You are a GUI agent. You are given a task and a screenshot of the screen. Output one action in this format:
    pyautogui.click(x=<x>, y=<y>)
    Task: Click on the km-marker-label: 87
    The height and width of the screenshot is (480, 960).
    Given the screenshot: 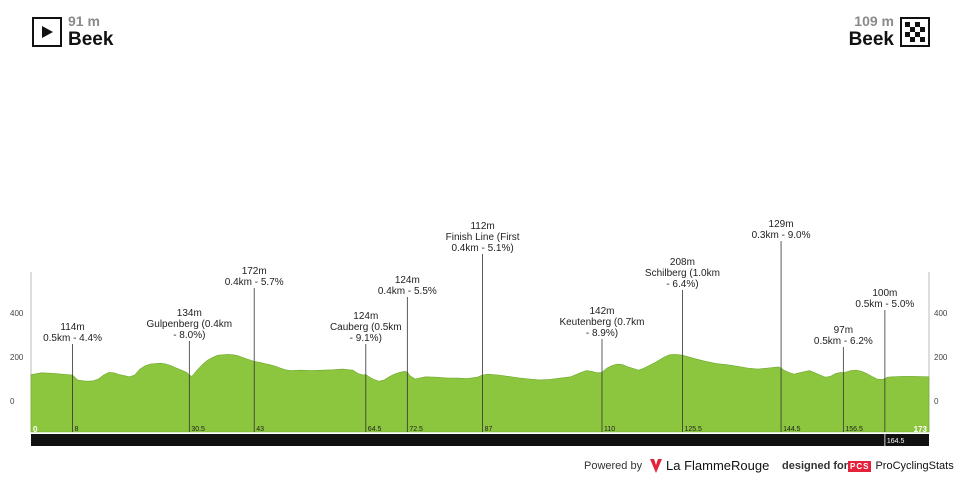 What is the action you would take?
    pyautogui.click(x=489, y=429)
    